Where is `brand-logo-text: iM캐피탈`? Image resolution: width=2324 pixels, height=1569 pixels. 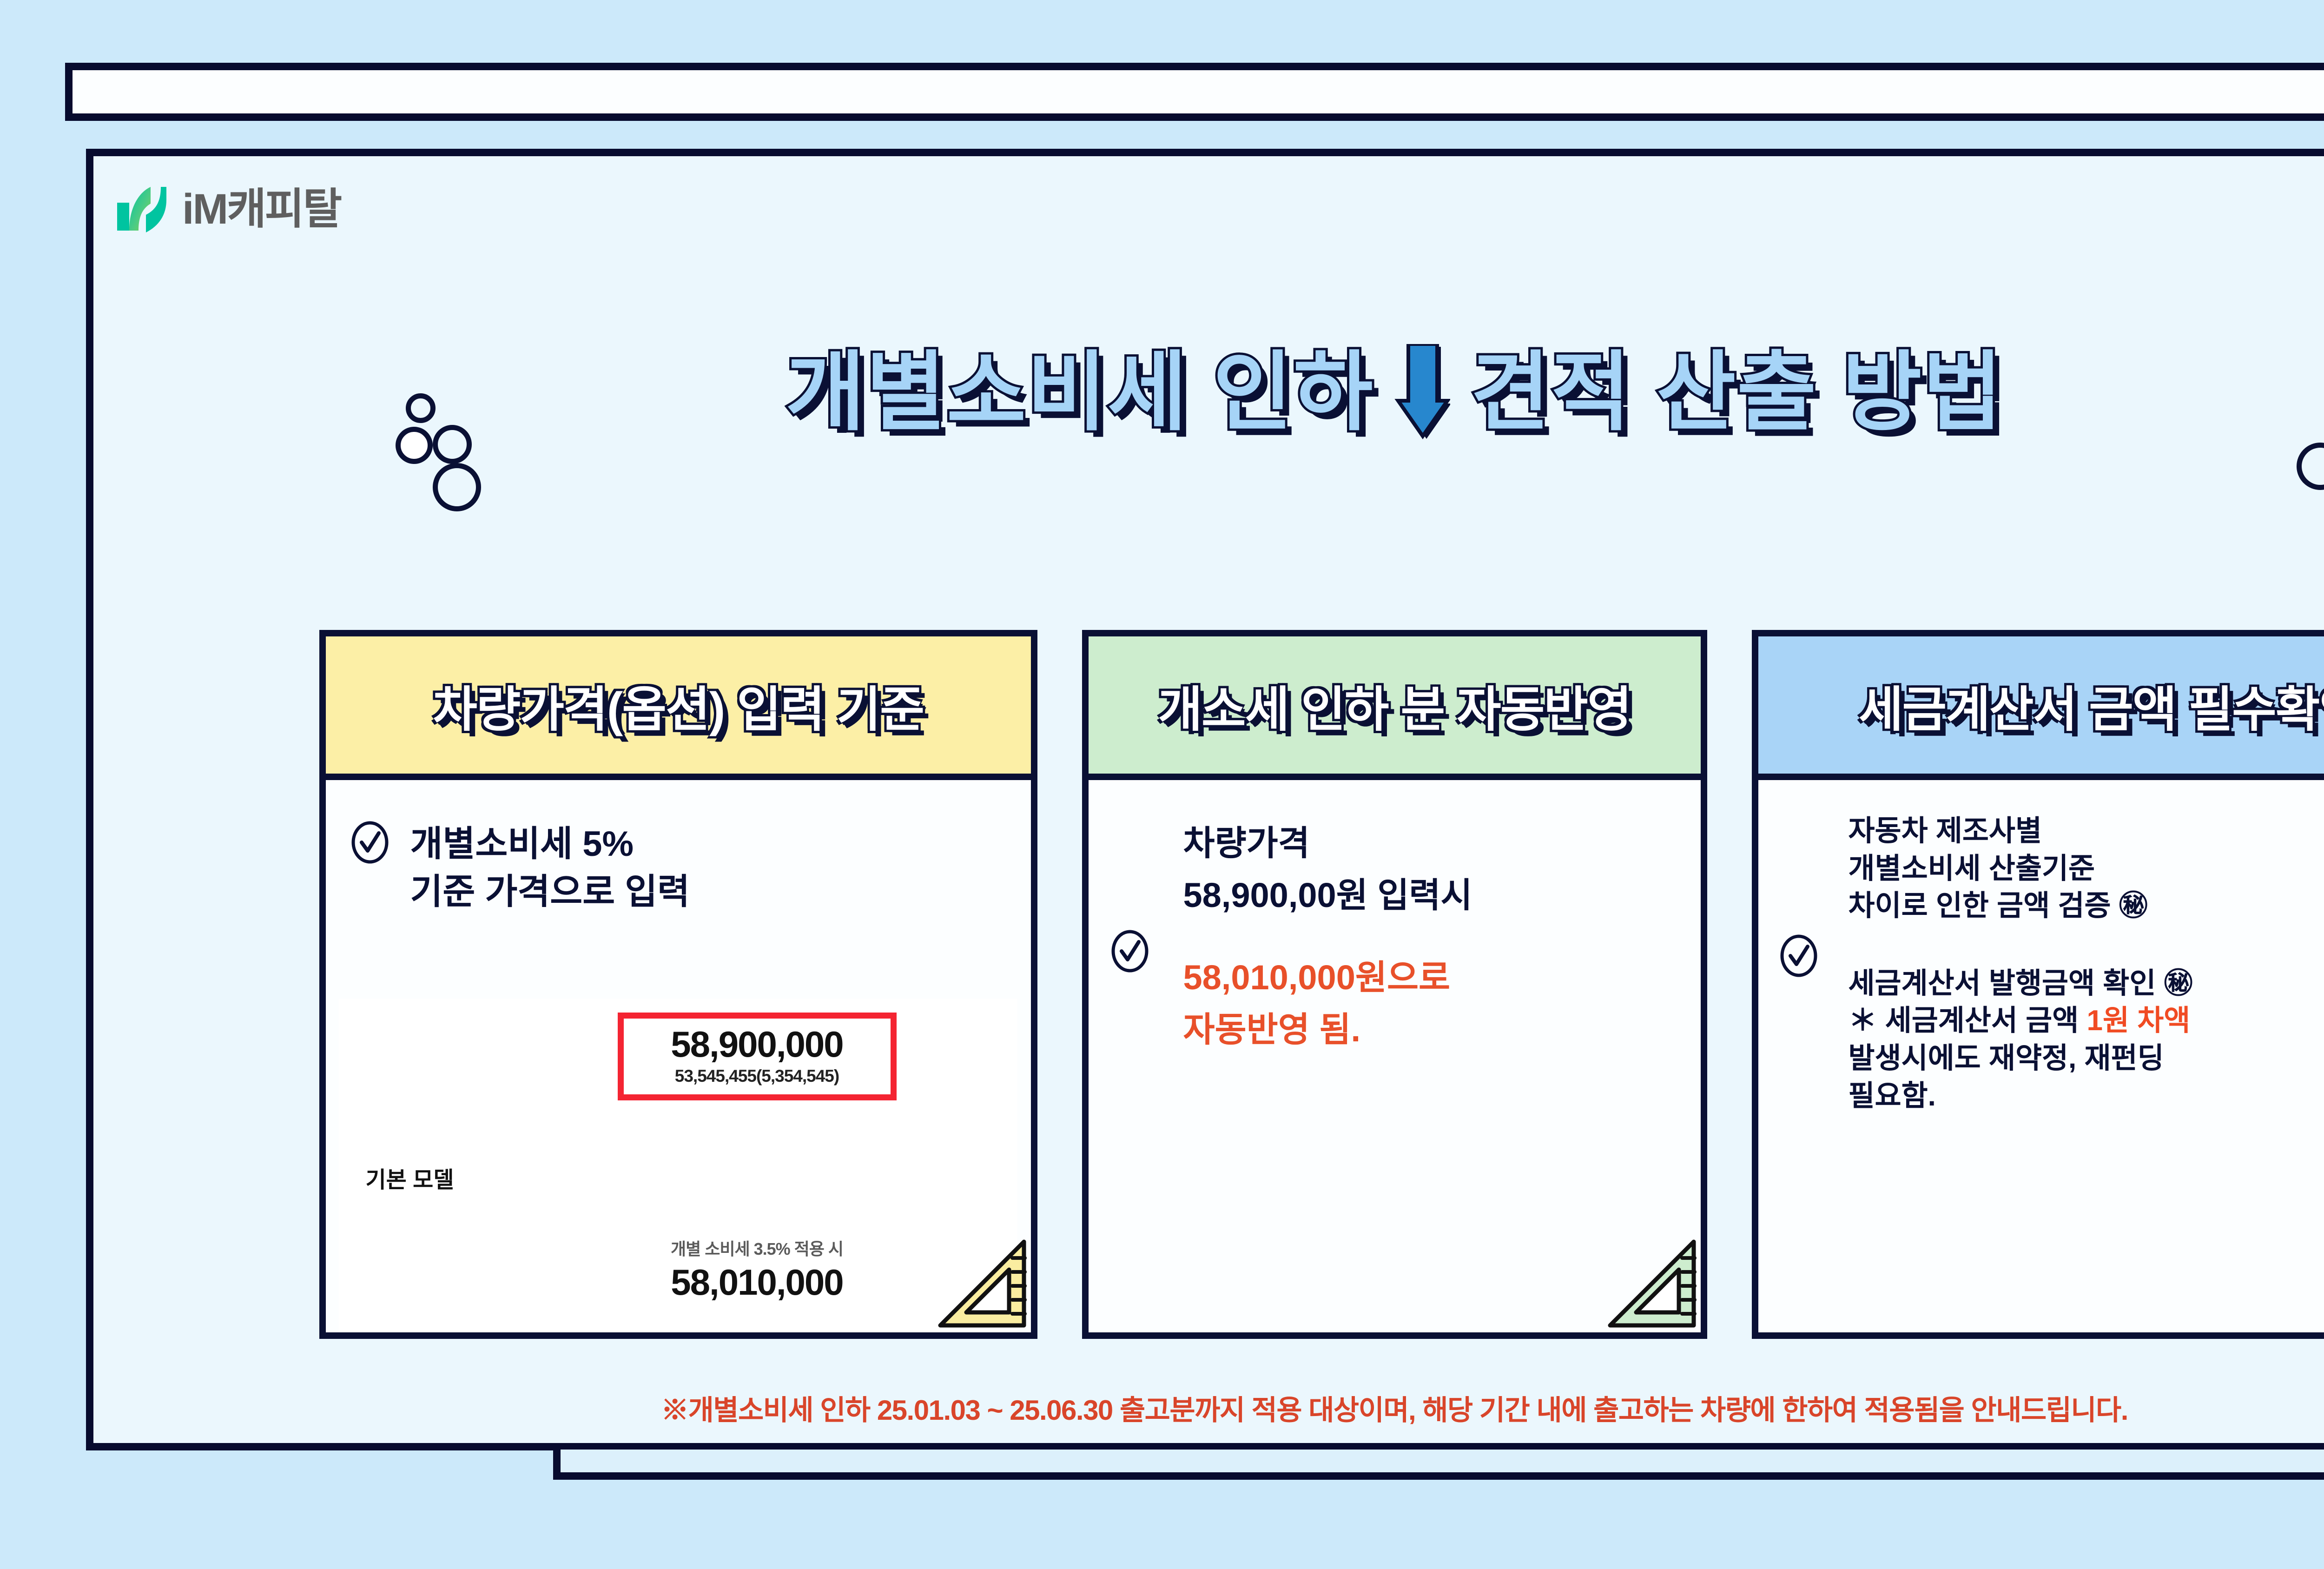
brand-logo-text: iM캐피탈 is located at coordinates (262, 209).